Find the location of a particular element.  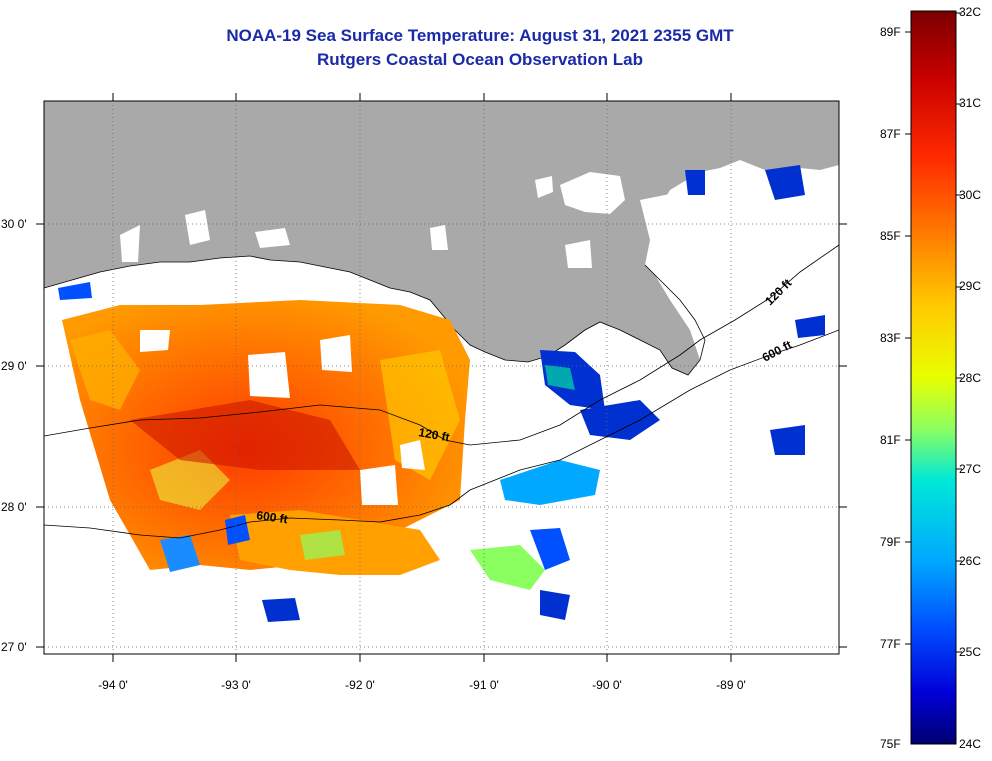

lon-label: -90 0' is located at coordinates (607, 685).